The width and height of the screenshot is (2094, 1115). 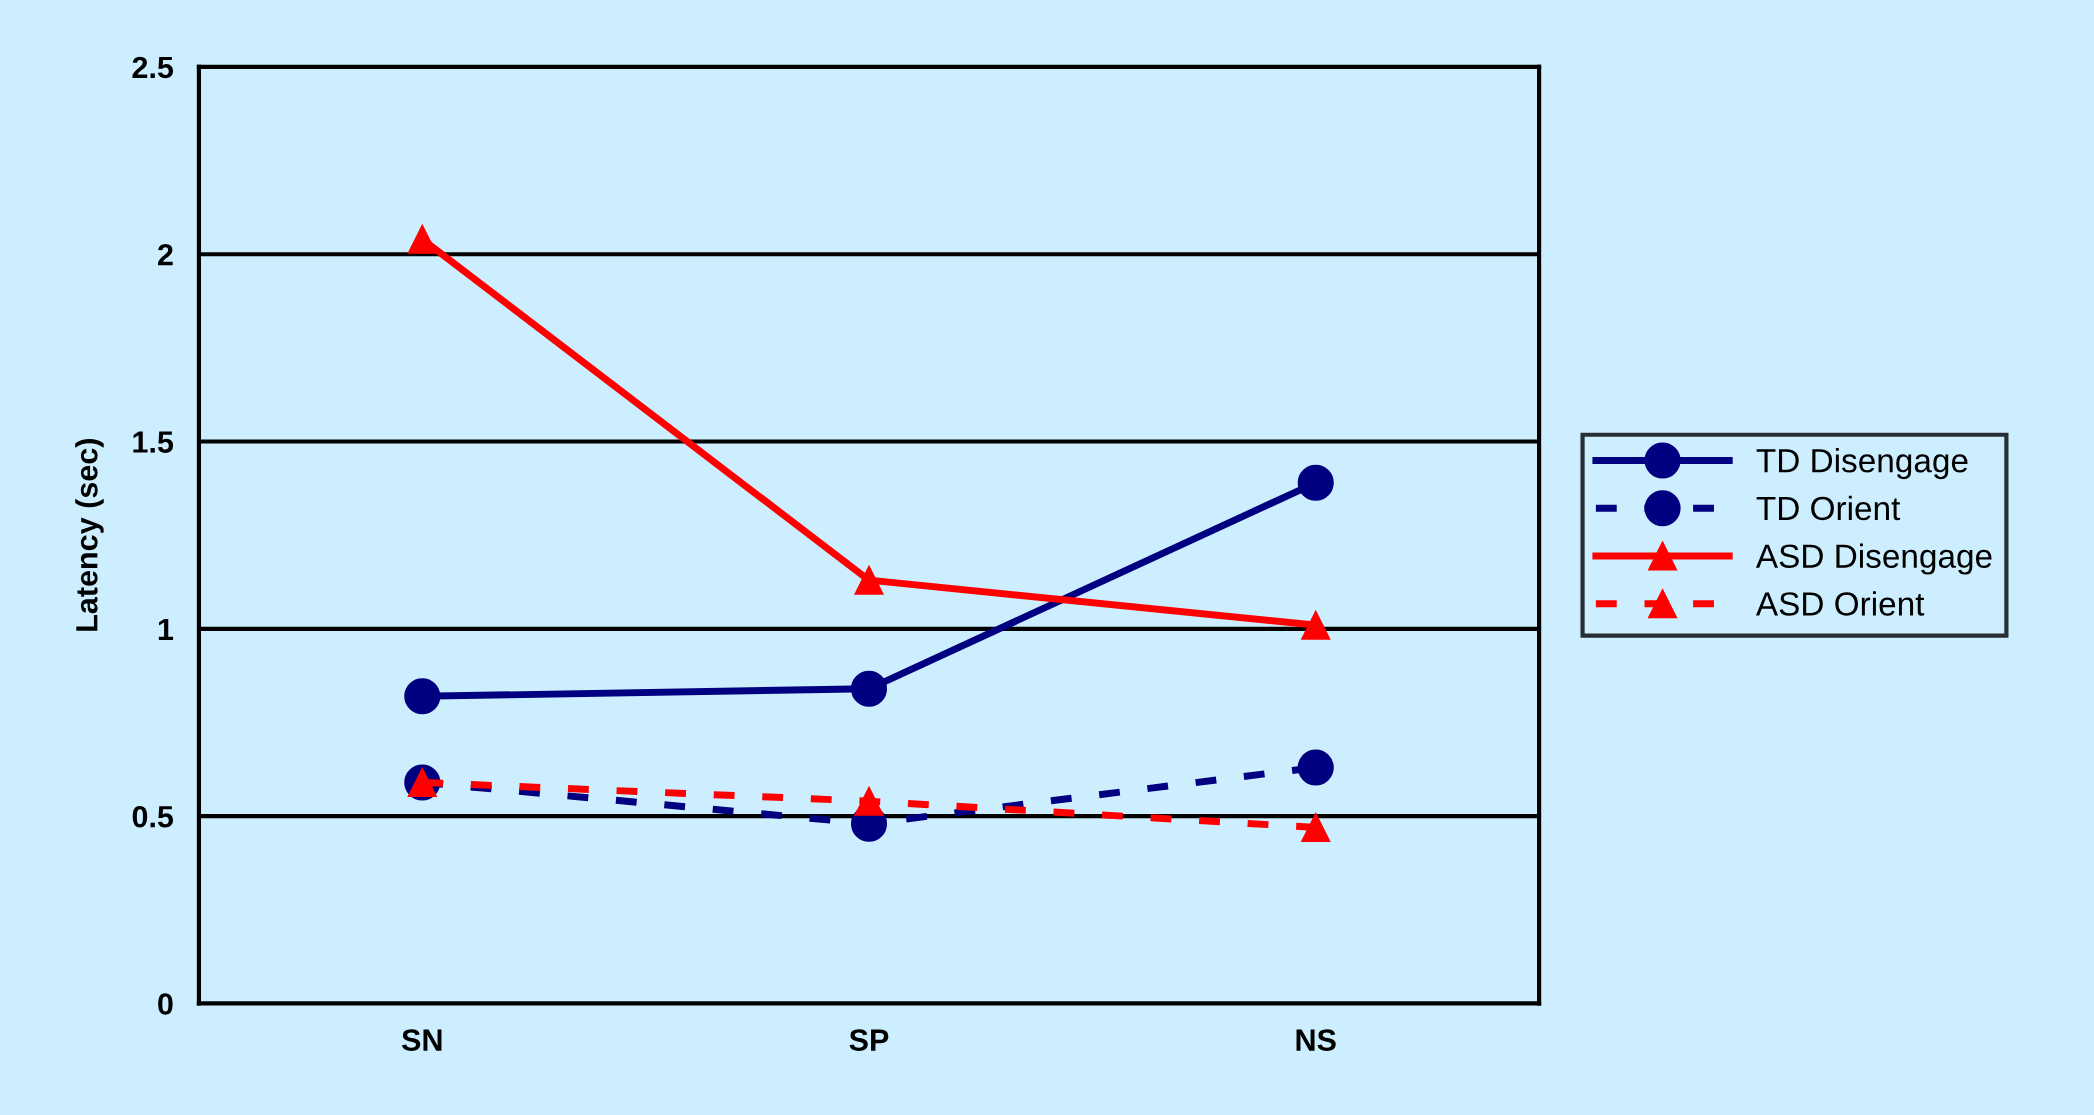 I want to click on y-tick-label: 1, so click(x=166, y=629).